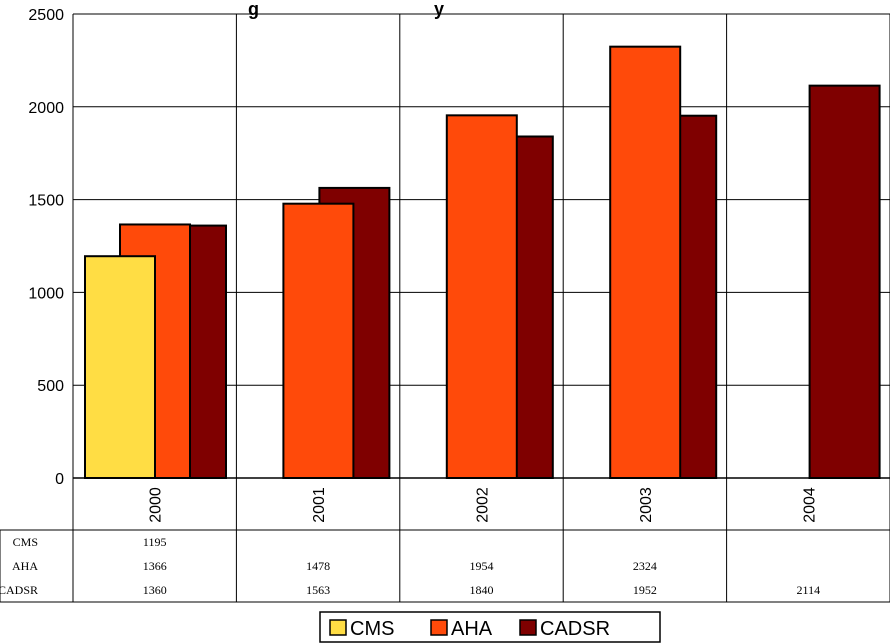 This screenshot has width=890, height=643. I want to click on legend-label: AHA, so click(472, 629).